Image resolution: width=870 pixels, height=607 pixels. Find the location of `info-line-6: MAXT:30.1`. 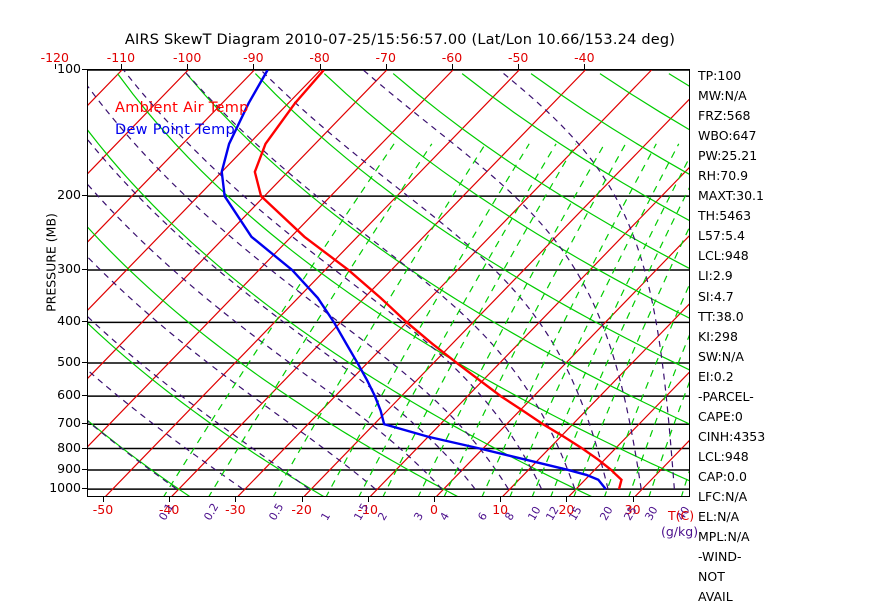

info-line-6: MAXT:30.1 is located at coordinates (731, 196).